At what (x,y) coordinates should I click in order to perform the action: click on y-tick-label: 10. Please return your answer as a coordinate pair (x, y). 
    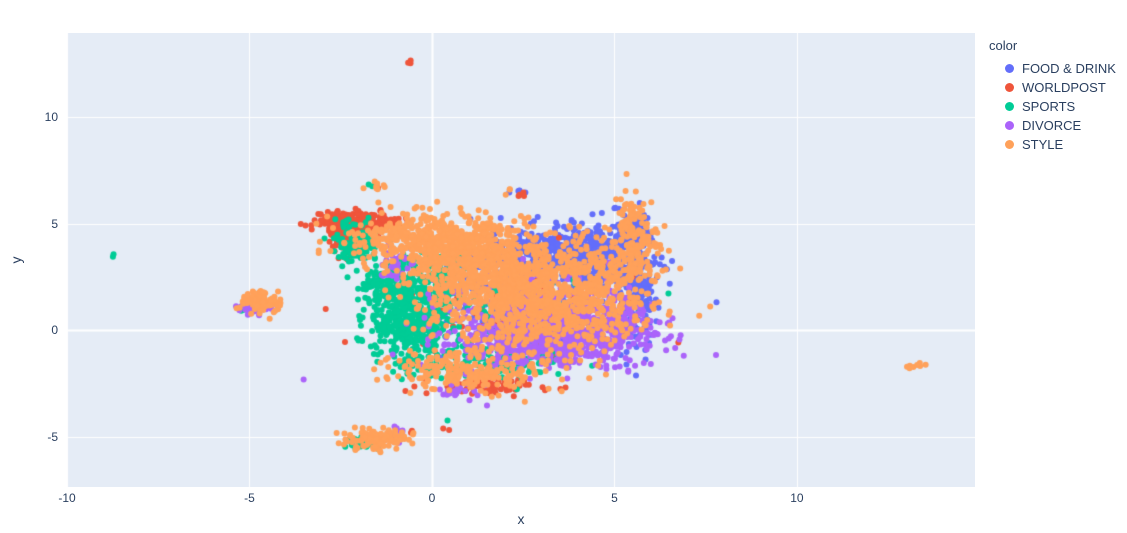
    Looking at the image, I should click on (51, 117).